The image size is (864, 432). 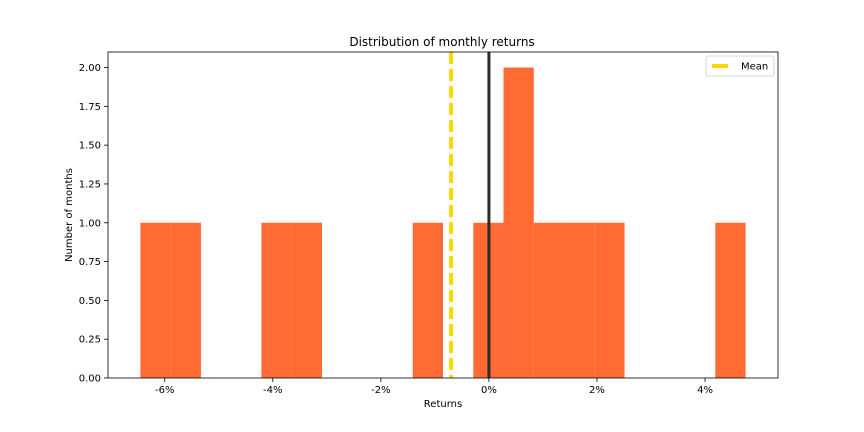 I want to click on y-tick-label: 0.25, so click(x=90, y=340).